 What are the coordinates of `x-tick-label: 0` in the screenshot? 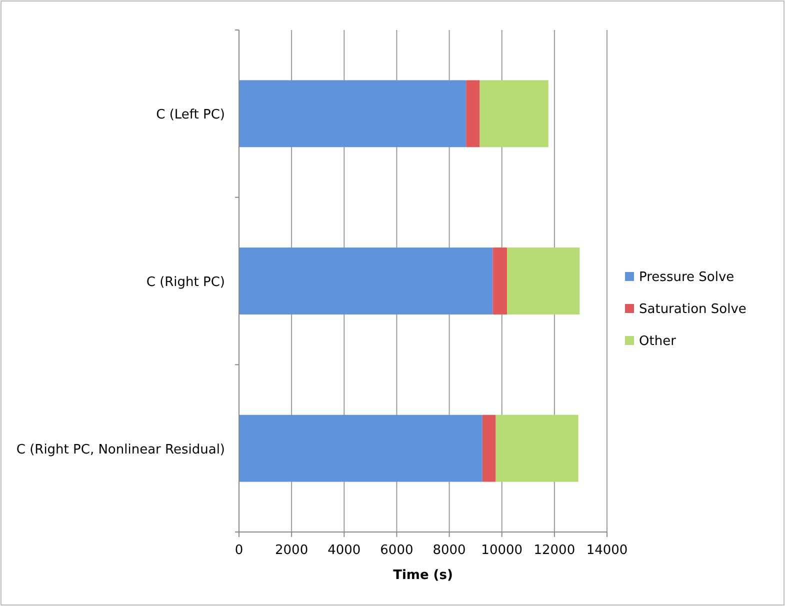 It's located at (239, 550).